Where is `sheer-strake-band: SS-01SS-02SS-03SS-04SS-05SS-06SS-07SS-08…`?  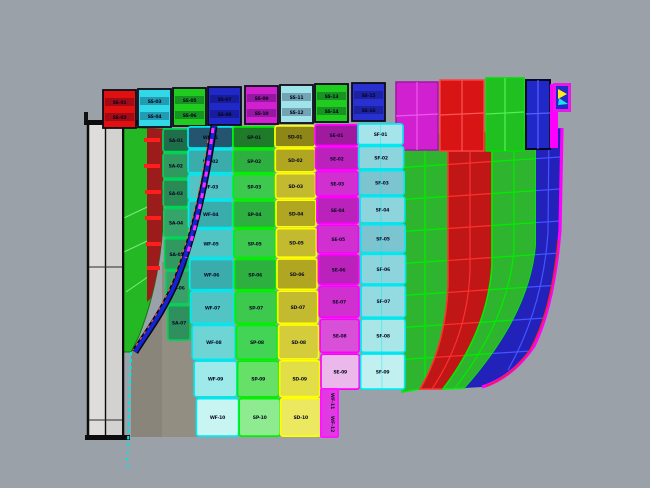
sheer-strake-band: SS-01SS-02SS-03SS-04SS-05SS-06SS-07SS-08… is located at coordinates (244, 105).